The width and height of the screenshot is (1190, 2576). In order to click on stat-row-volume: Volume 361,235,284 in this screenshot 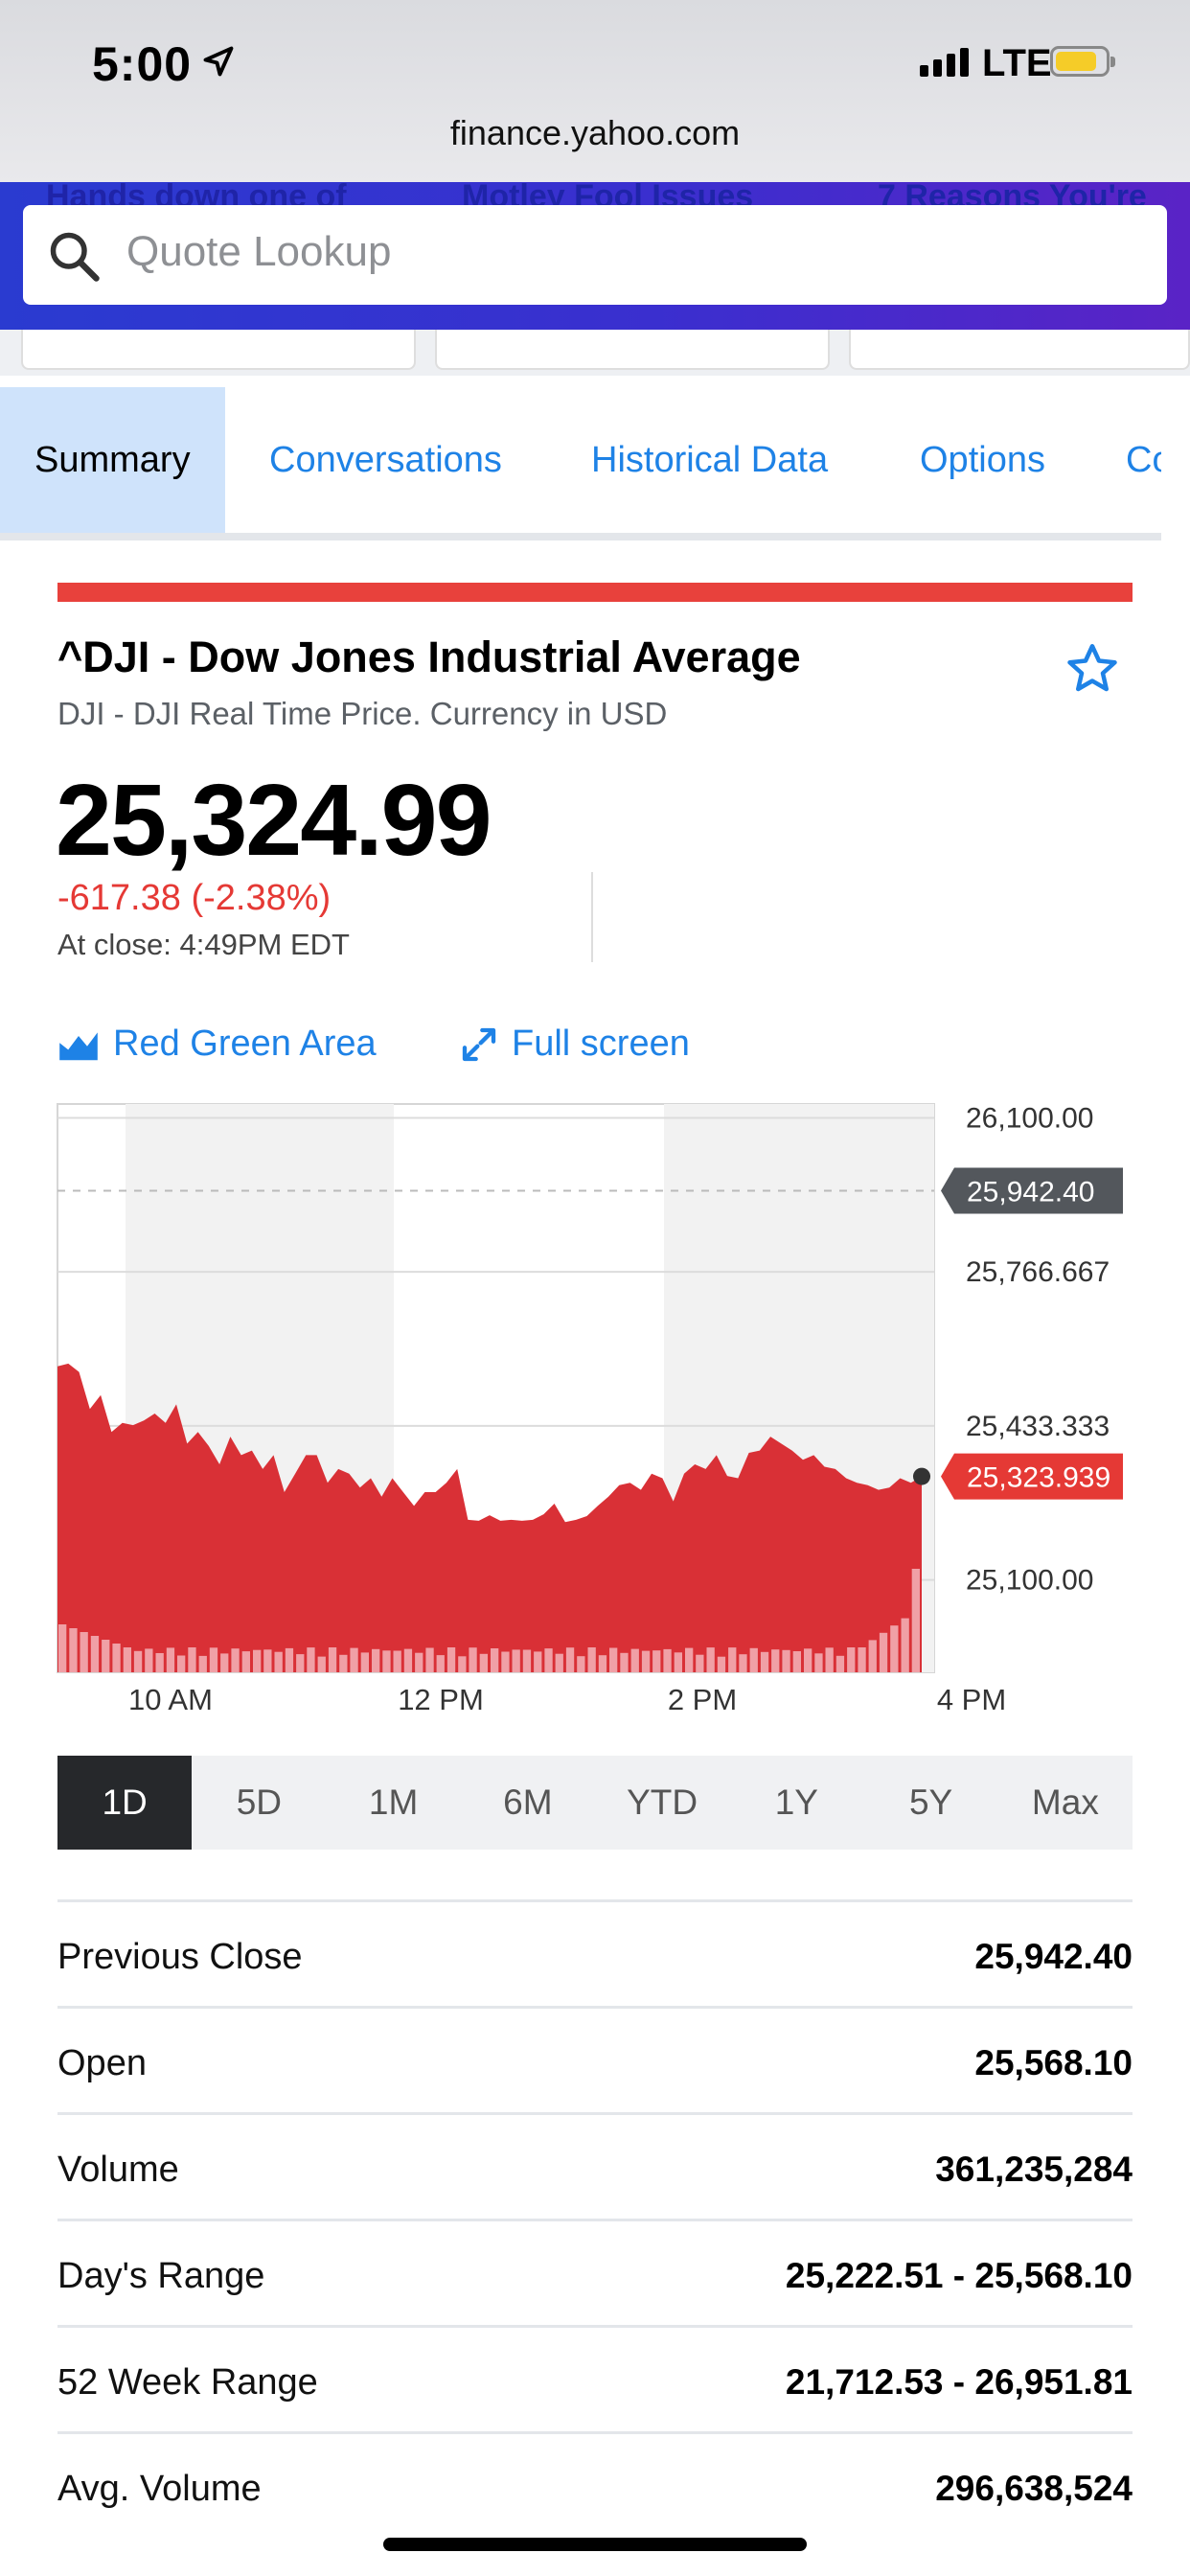, I will do `click(595, 2165)`.